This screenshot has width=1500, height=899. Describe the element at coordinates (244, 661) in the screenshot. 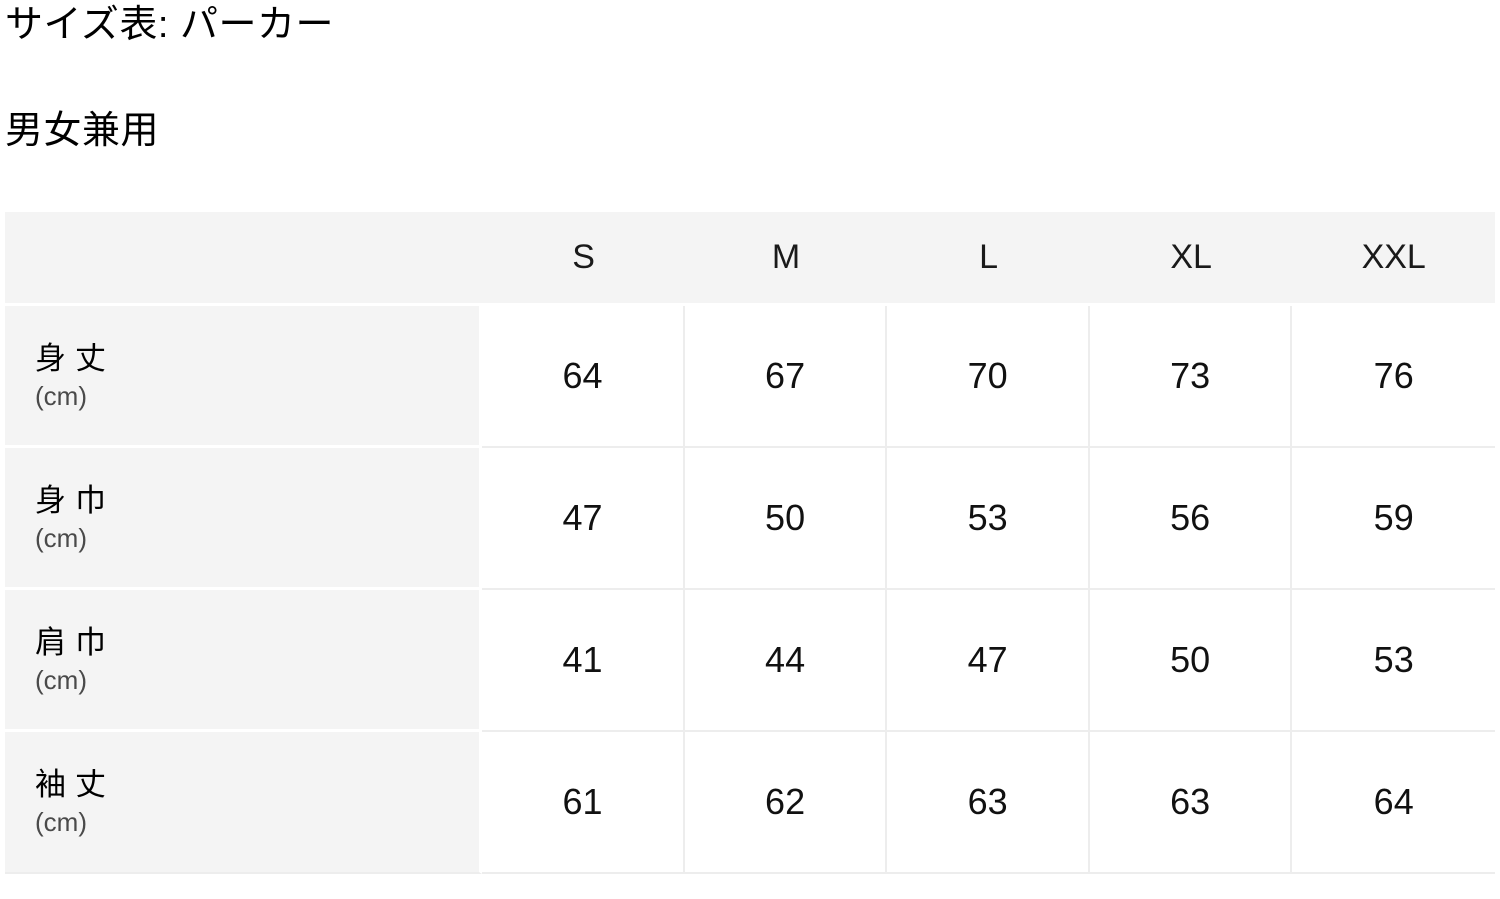

I see `row-label-cell: 肩巾 (cm)` at that location.